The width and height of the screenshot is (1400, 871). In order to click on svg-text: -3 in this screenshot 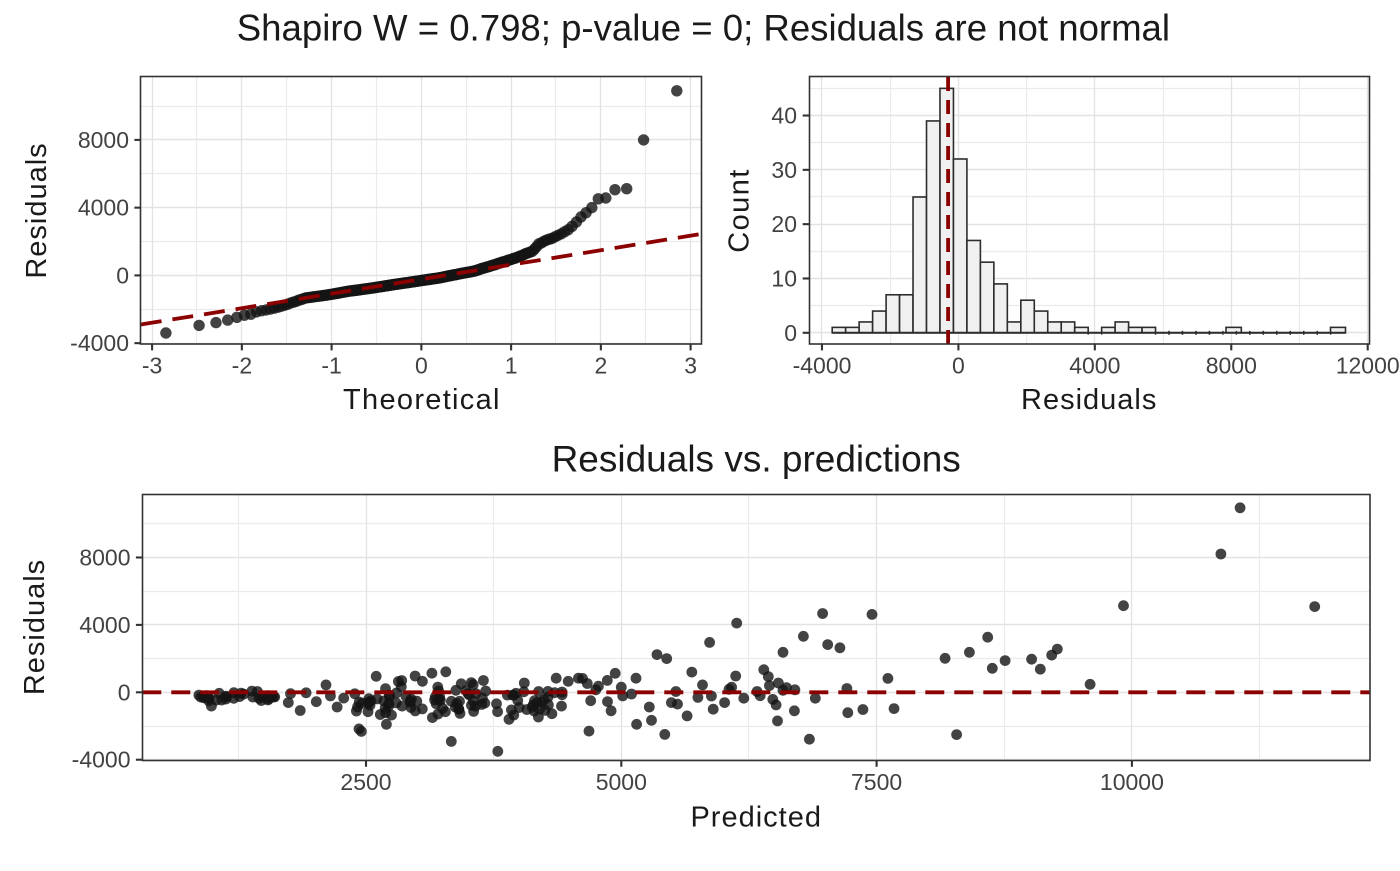, I will do `click(152, 366)`.